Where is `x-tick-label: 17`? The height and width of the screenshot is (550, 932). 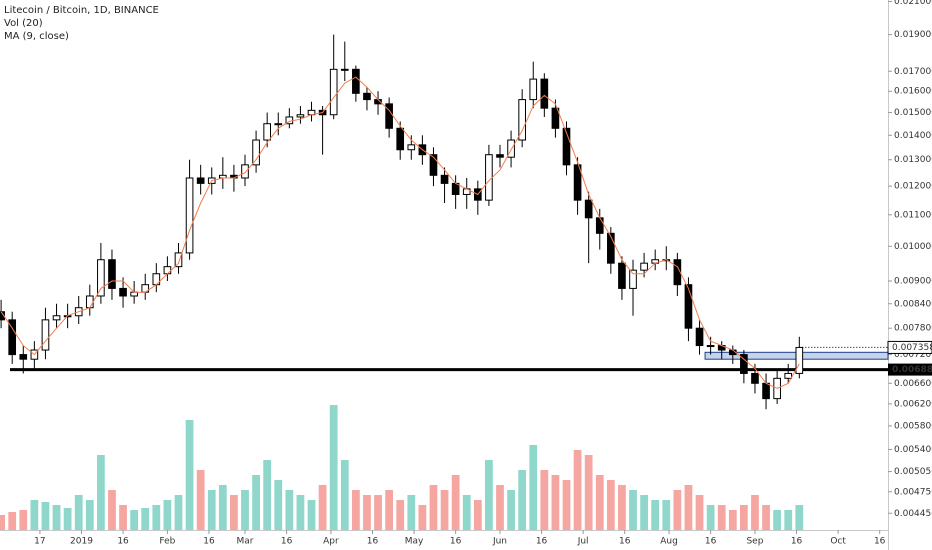
x-tick-label: 17 is located at coordinates (39, 542).